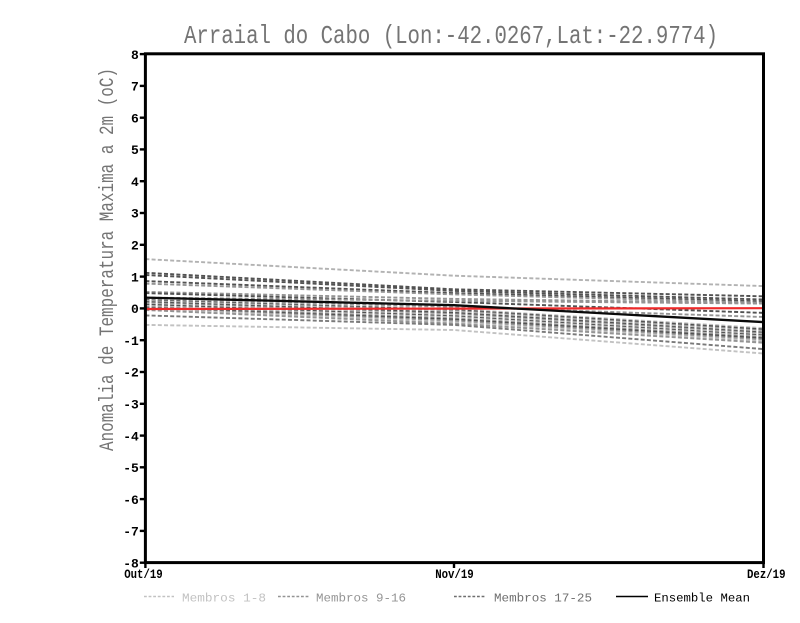  What do you see at coordinates (766, 574) in the screenshot?
I see `svg-text: Dez/19` at bounding box center [766, 574].